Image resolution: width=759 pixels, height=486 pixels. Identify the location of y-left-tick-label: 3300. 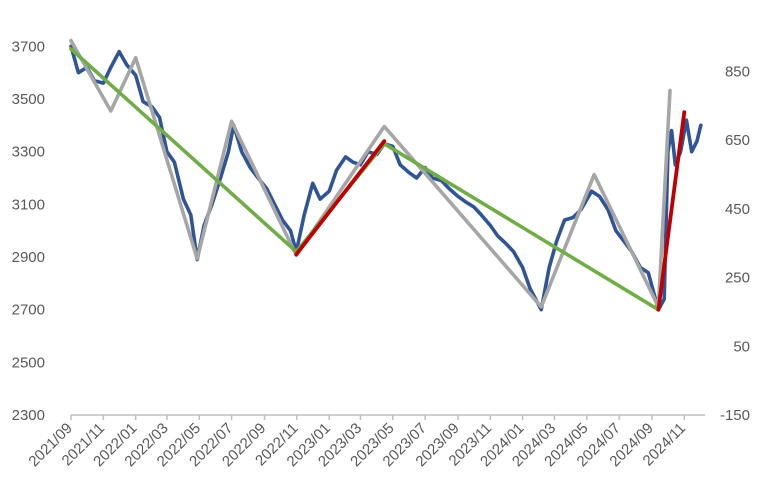
(28, 152).